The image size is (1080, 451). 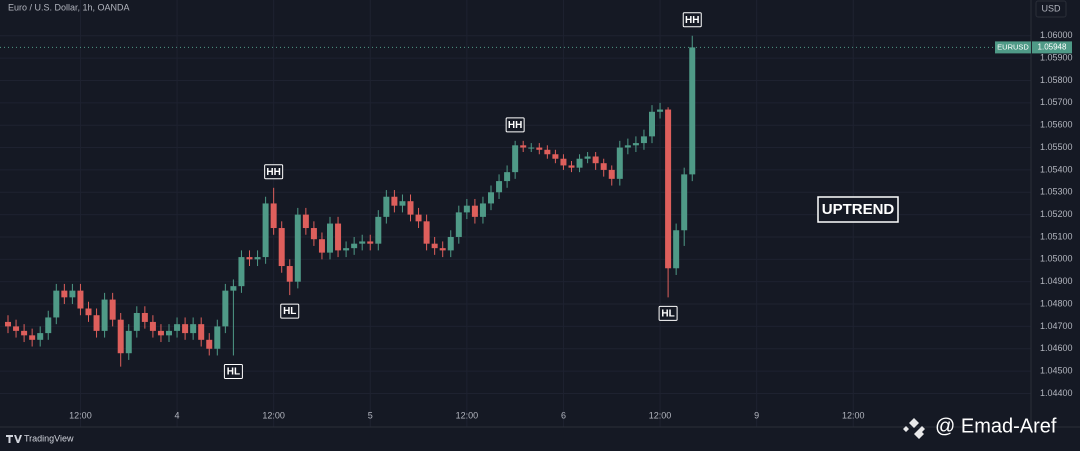 What do you see at coordinates (996, 426) in the screenshot?
I see `watermark: @ Emad-Aref` at bounding box center [996, 426].